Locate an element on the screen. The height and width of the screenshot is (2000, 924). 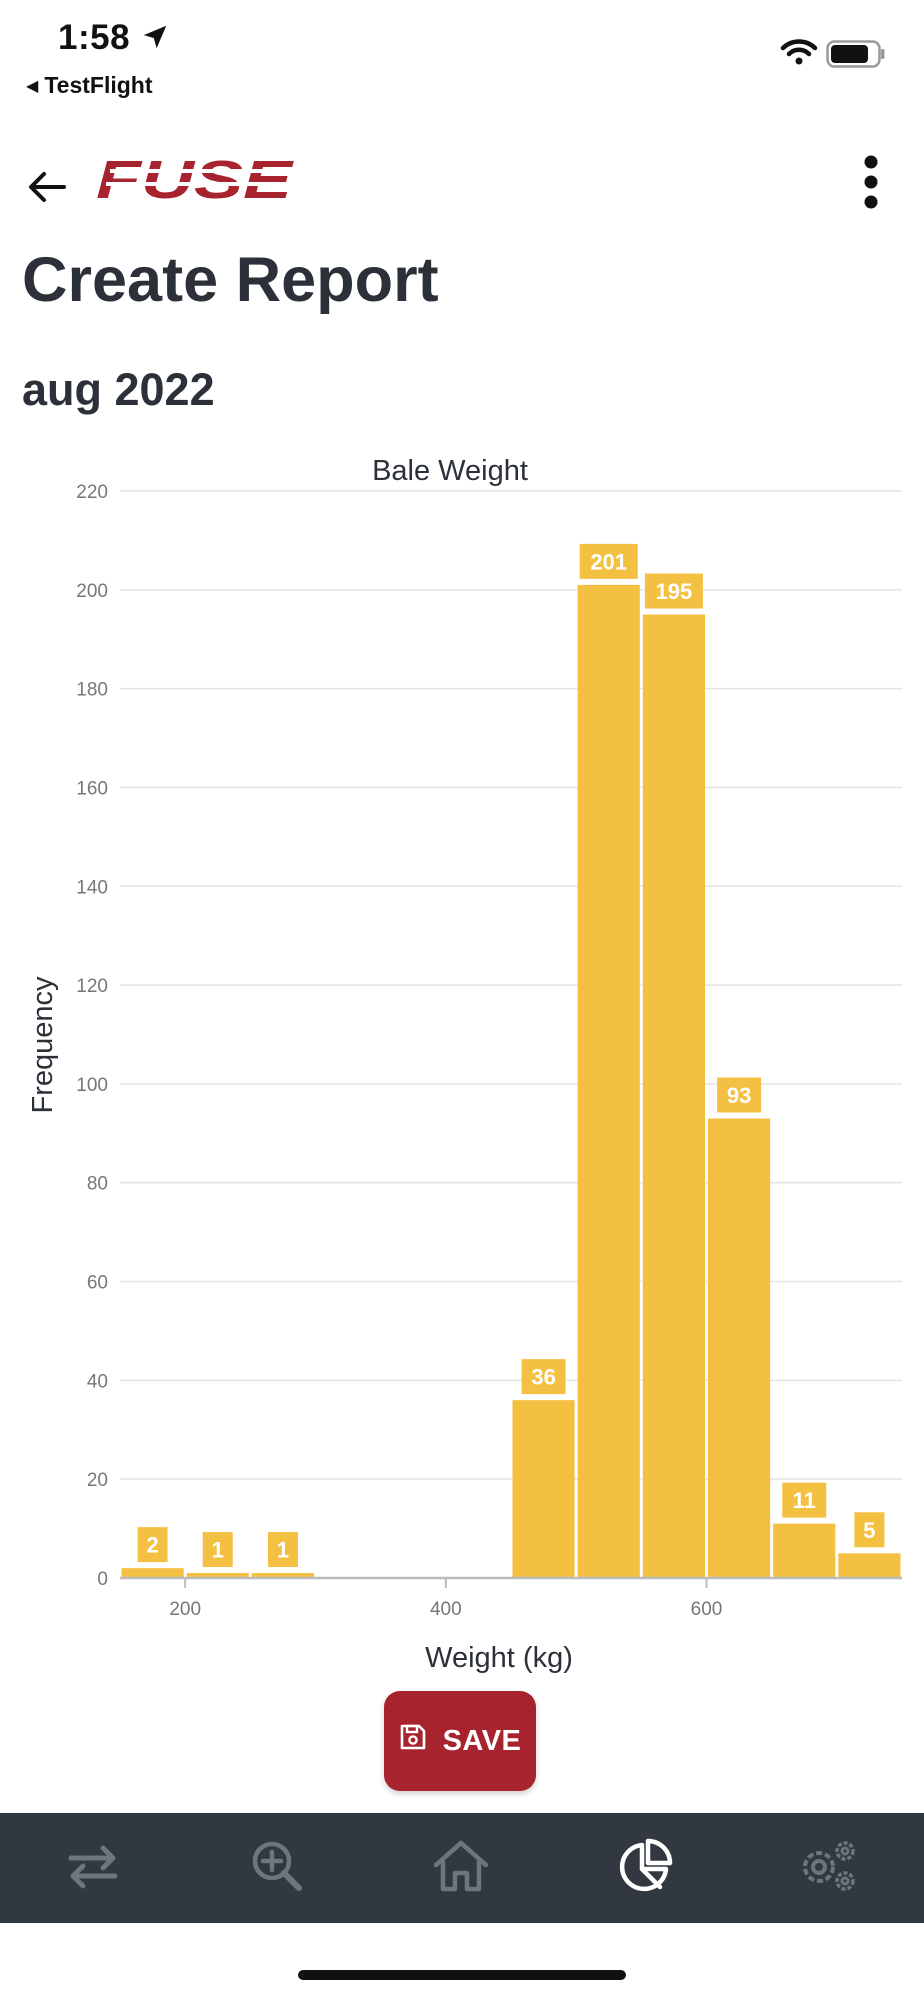
y-tick-label: 220 is located at coordinates (92, 492).